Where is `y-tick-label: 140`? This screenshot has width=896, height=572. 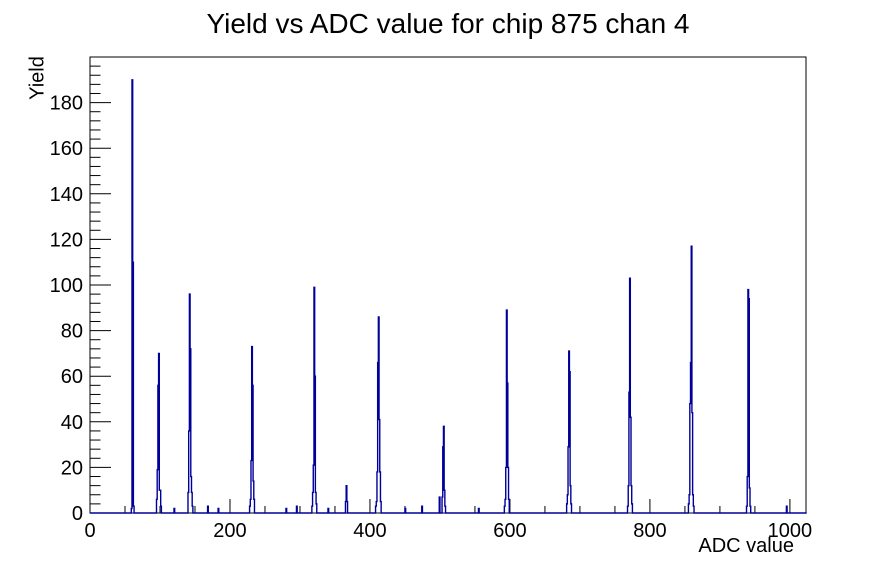 y-tick-label: 140 is located at coordinates (66, 195).